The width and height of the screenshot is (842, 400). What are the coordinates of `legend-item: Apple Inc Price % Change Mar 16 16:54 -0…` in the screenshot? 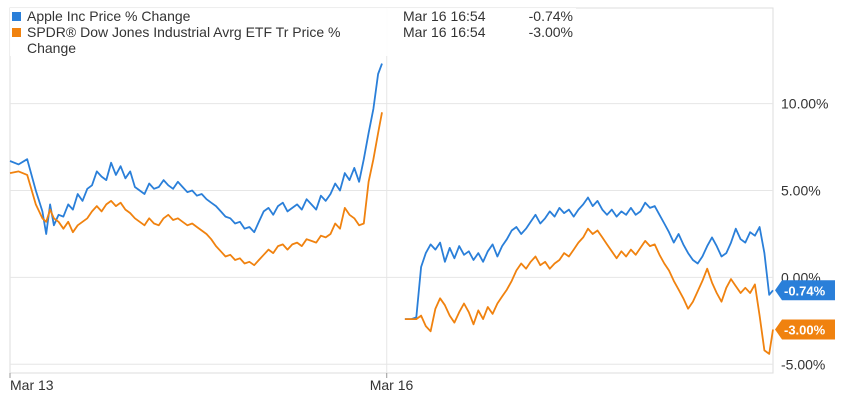 It's located at (293, 16).